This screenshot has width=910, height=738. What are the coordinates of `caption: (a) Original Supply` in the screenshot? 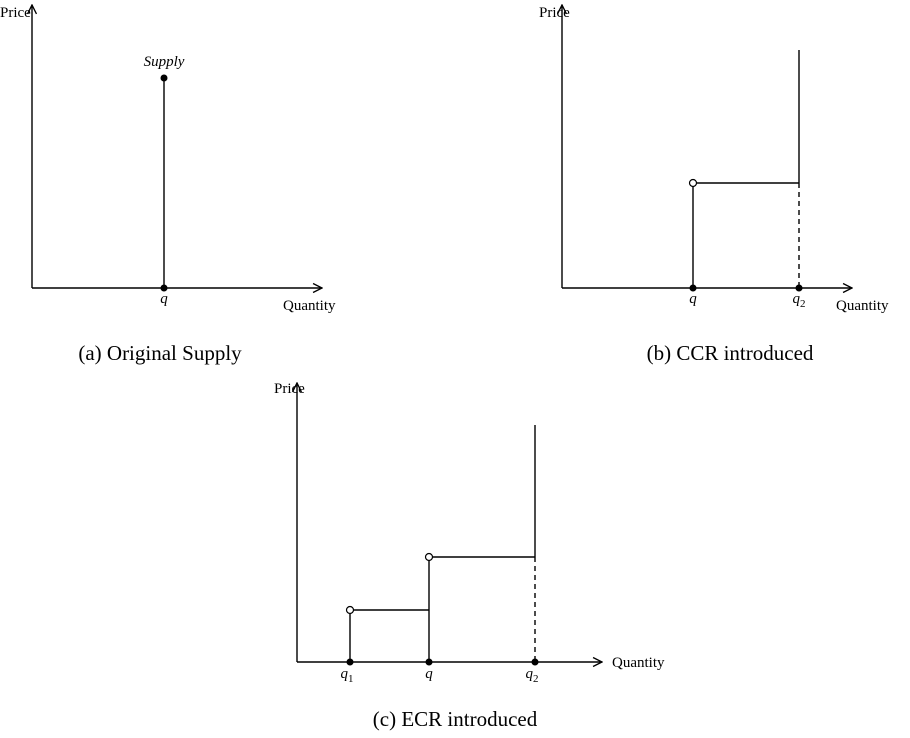 It's located at (160, 353).